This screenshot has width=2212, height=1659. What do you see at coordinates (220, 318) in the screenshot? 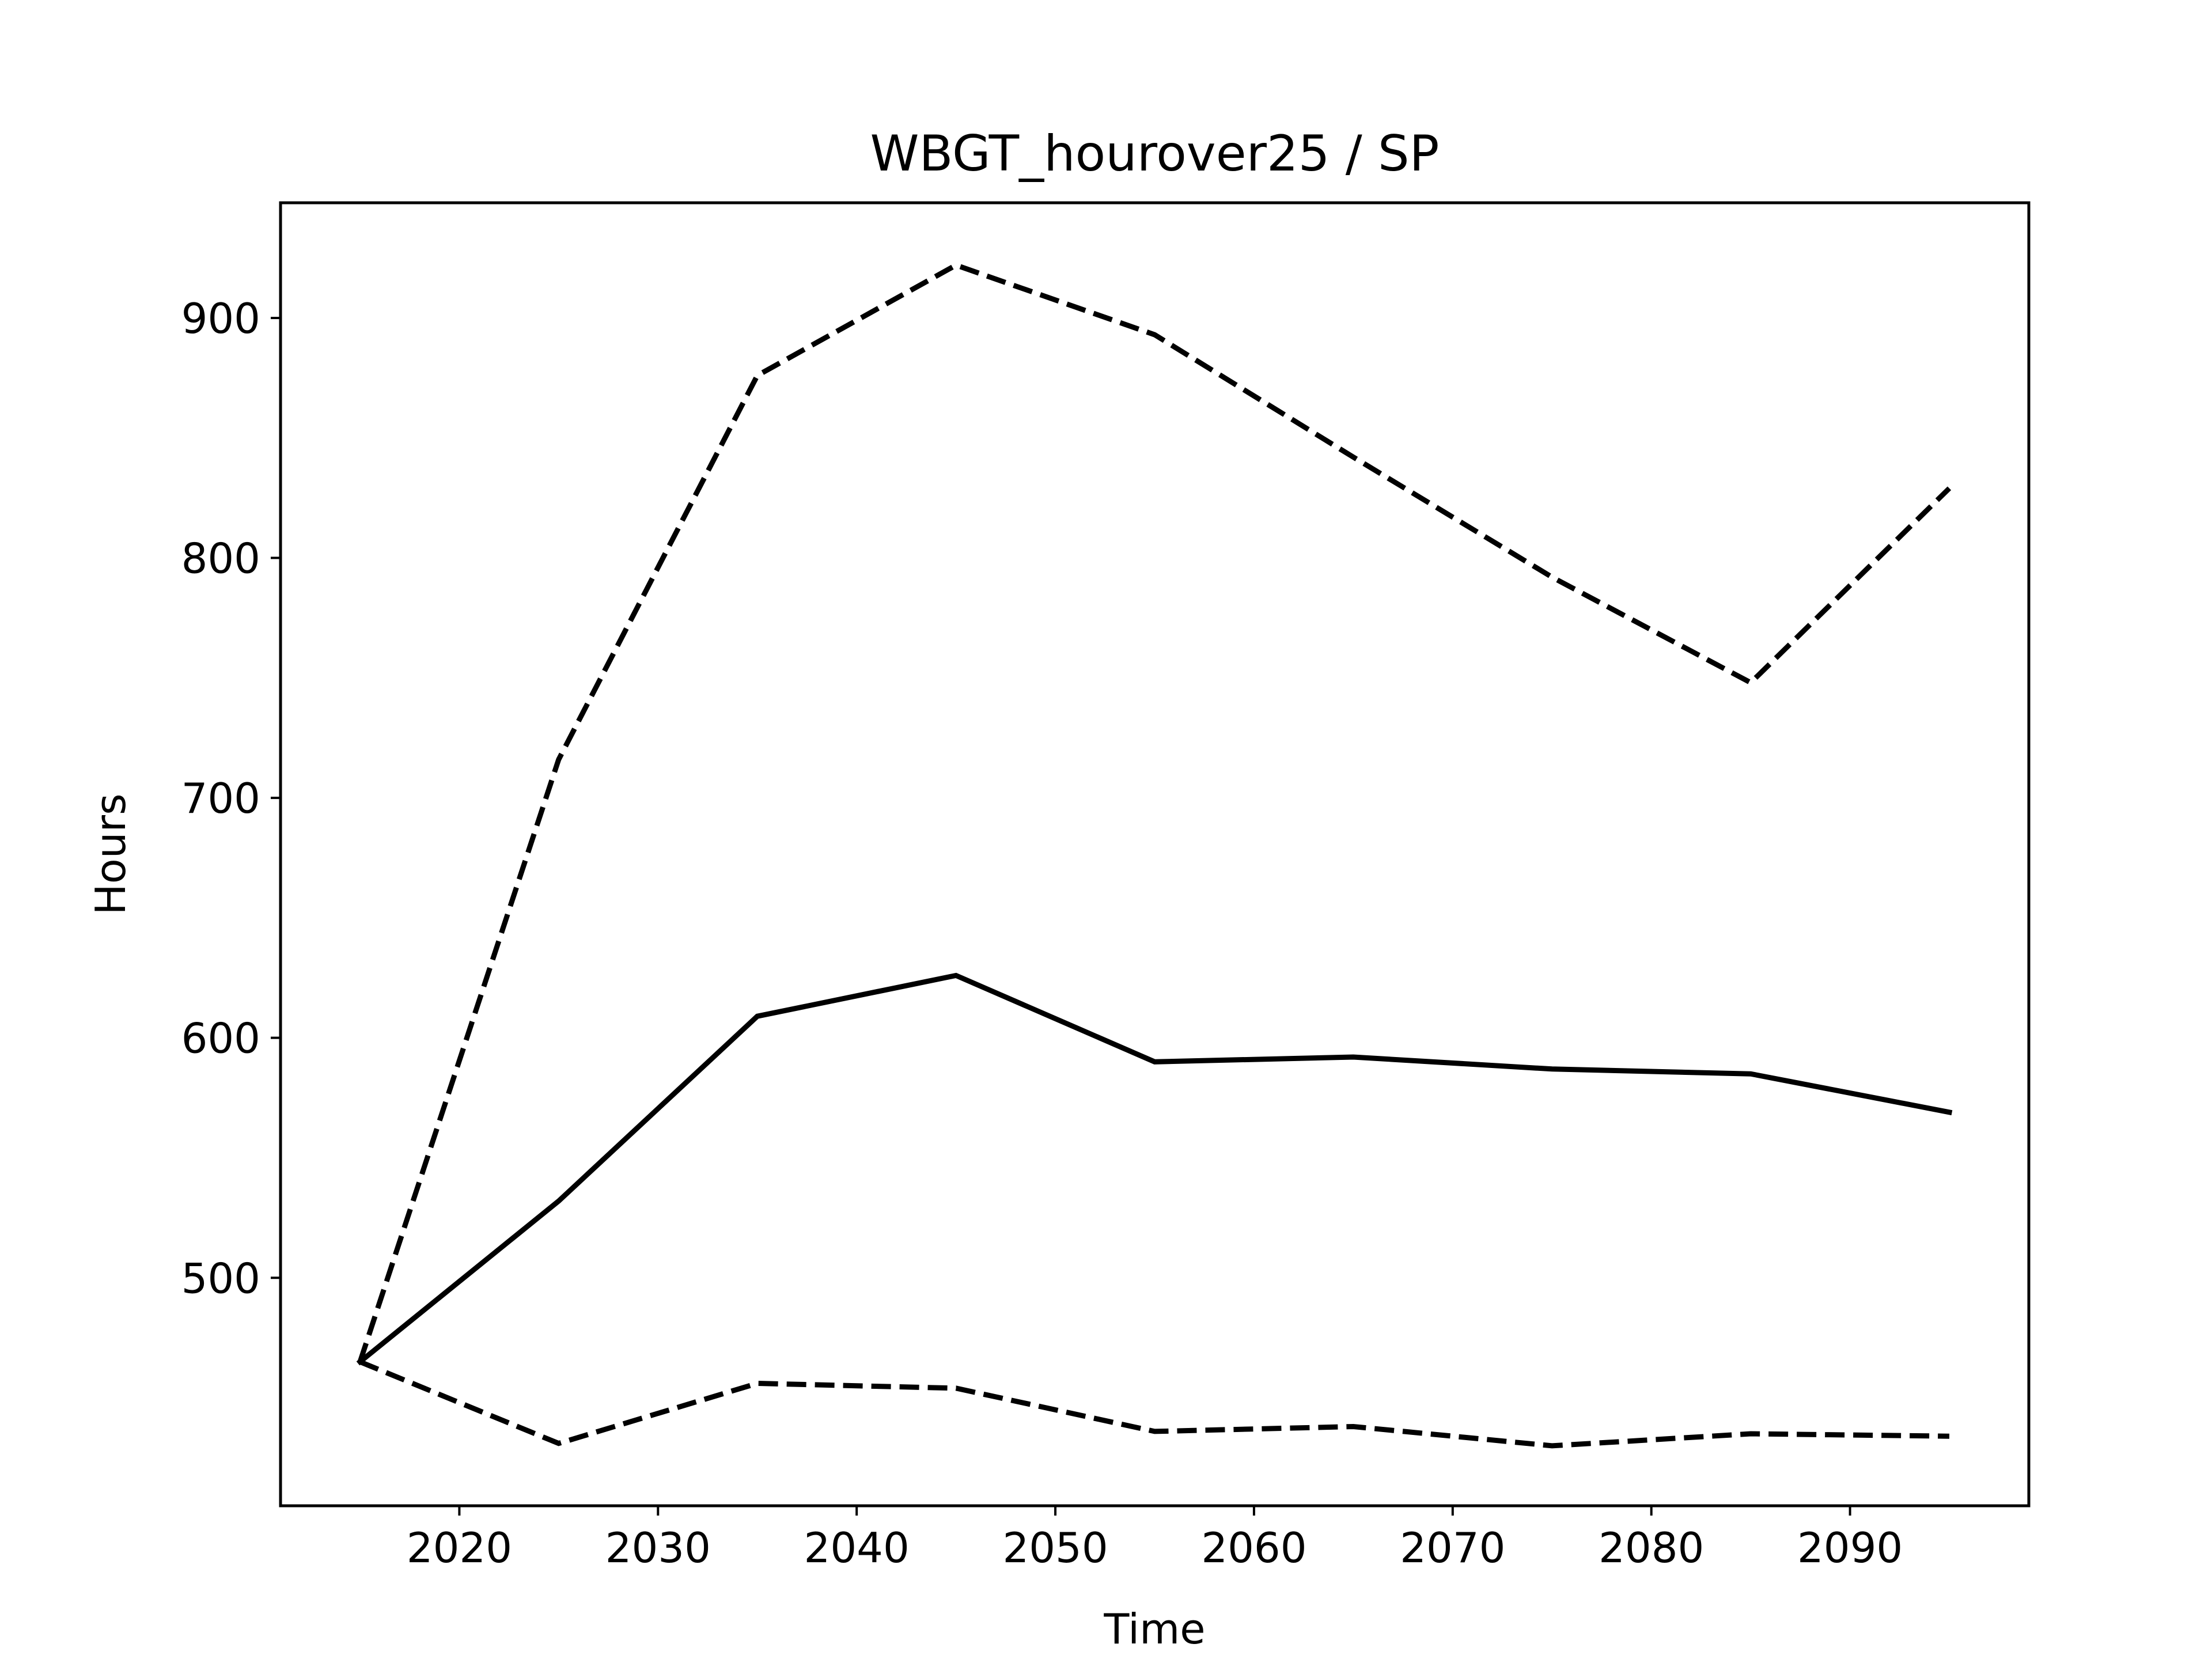
I see `y-tick-label: 900` at bounding box center [220, 318].